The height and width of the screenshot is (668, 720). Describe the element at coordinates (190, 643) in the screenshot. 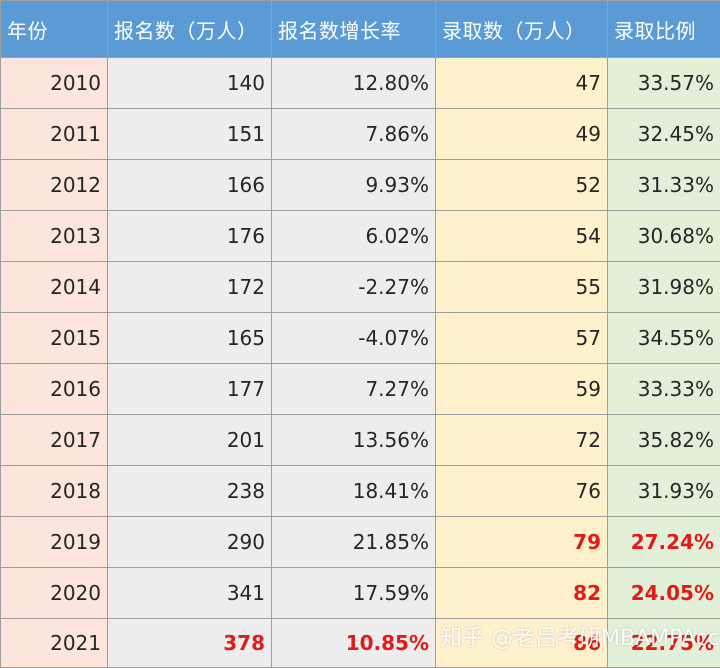

I see `cell-applicants-highlighted: 378` at that location.